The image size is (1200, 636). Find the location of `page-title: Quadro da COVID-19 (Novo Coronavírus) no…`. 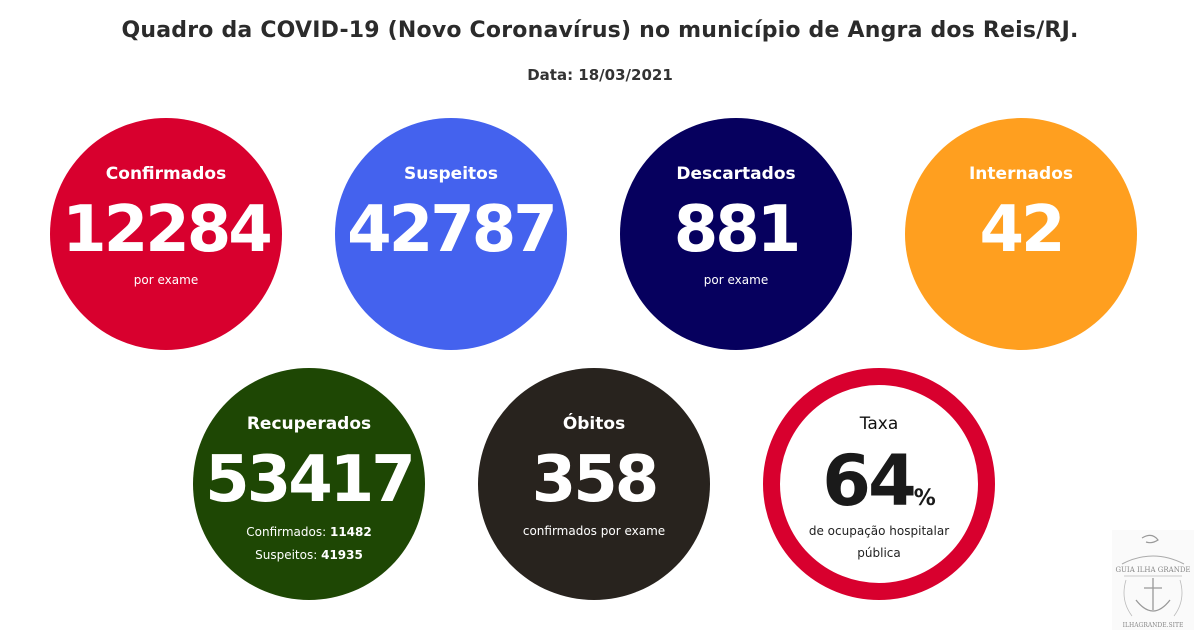

page-title: Quadro da COVID-19 (Novo Coronavírus) no… is located at coordinates (600, 30).